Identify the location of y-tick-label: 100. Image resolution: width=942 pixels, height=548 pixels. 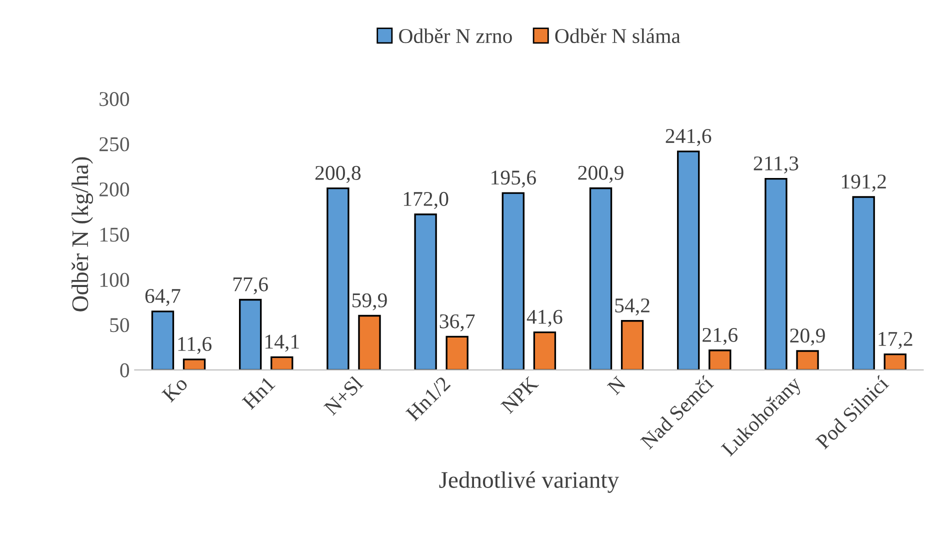
(115, 279).